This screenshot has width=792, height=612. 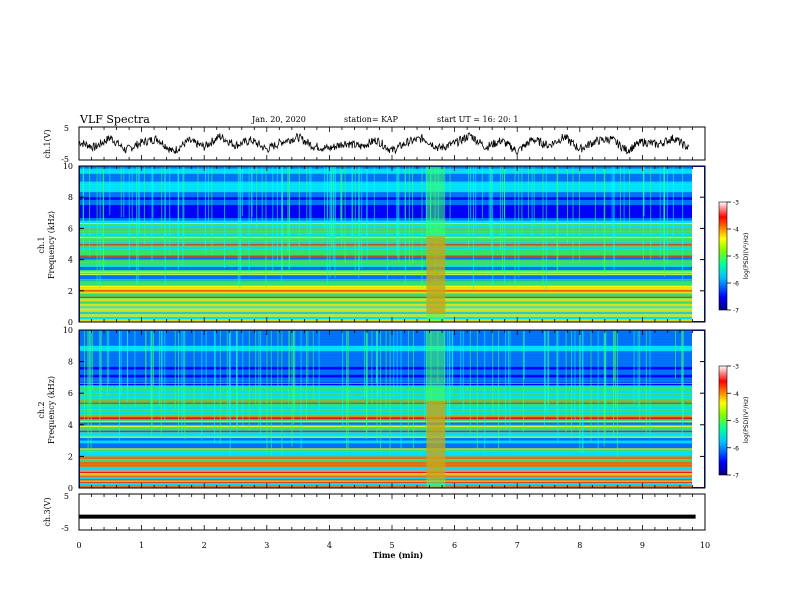 I want to click on ytick-label: 8, so click(x=70, y=197).